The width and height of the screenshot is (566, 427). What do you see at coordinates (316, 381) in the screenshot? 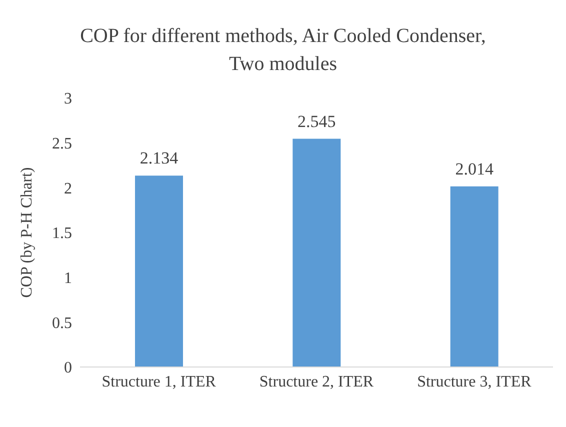
I see `x-tick-label: Structure 2, ITER` at bounding box center [316, 381].